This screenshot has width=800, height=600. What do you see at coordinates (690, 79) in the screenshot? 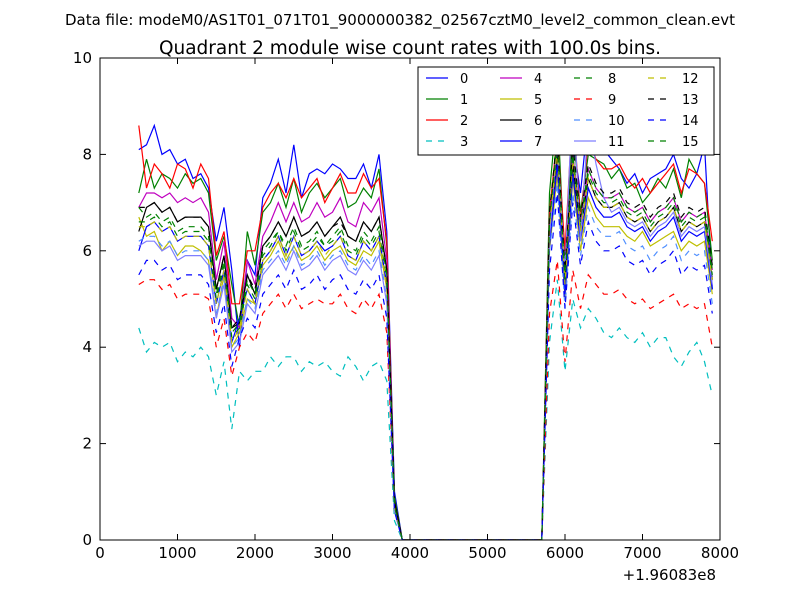
I see `legend-label-12: 12` at bounding box center [690, 79].